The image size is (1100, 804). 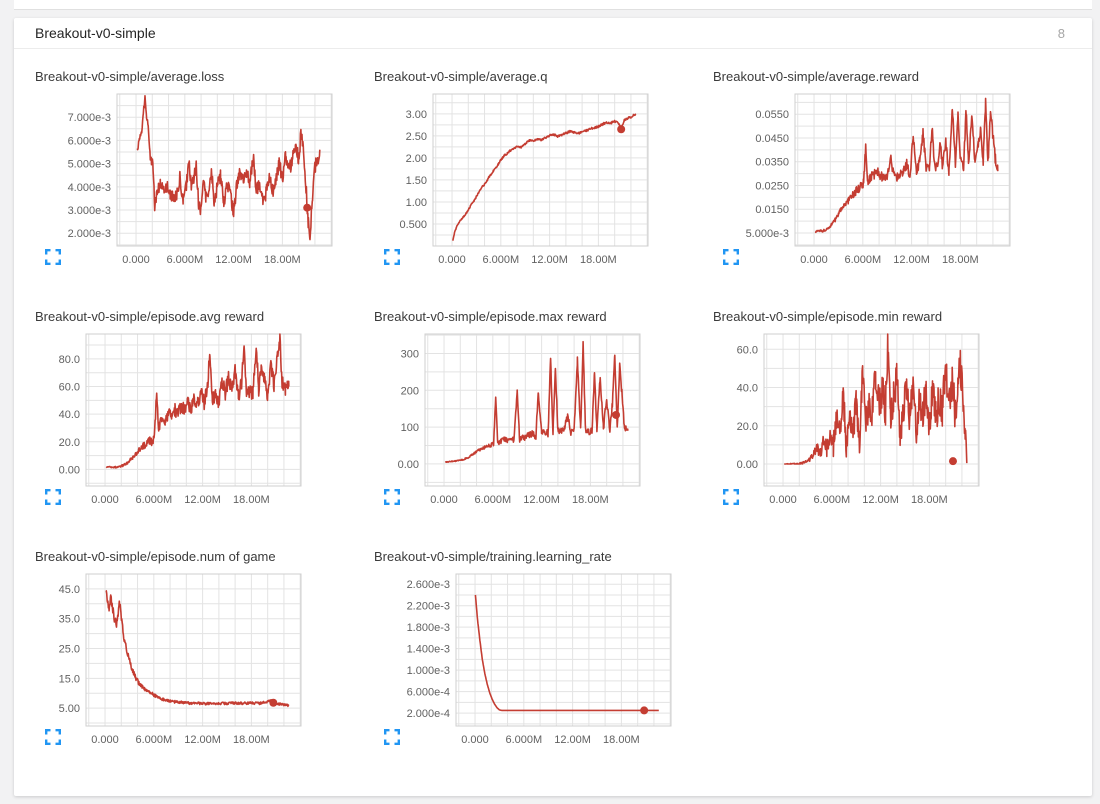 I want to click on svg-text: 200, so click(x=410, y=391).